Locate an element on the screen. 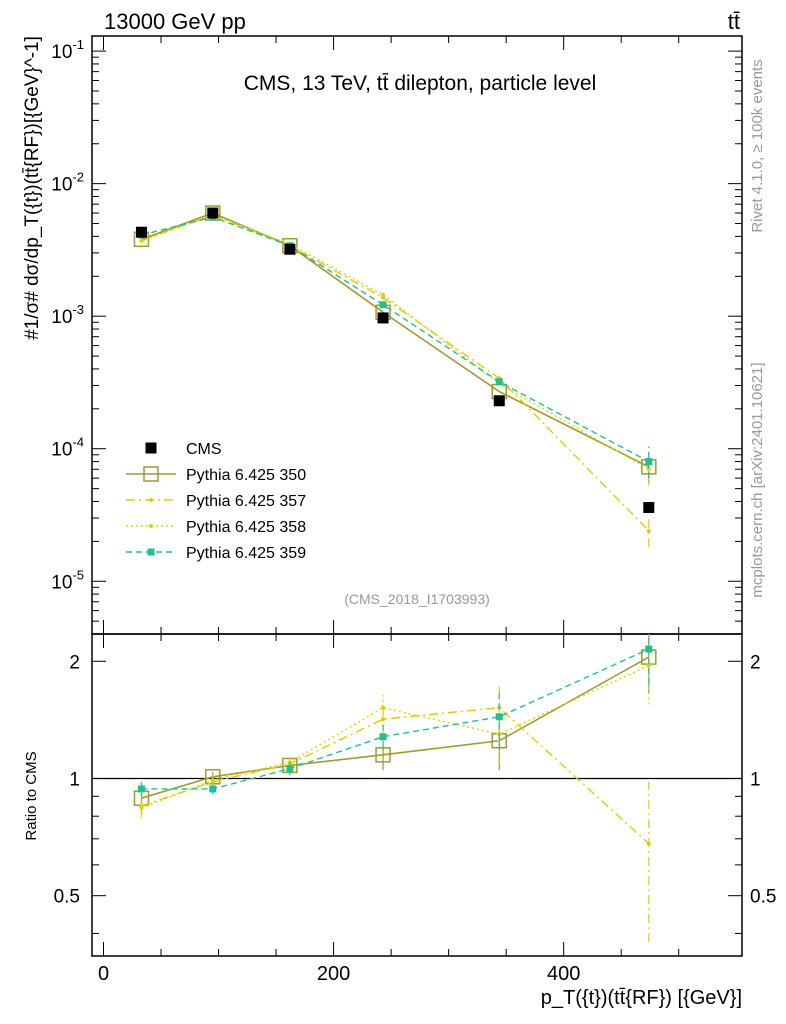  y-tick-label: 10⁻⁵ is located at coordinates (67, 580).